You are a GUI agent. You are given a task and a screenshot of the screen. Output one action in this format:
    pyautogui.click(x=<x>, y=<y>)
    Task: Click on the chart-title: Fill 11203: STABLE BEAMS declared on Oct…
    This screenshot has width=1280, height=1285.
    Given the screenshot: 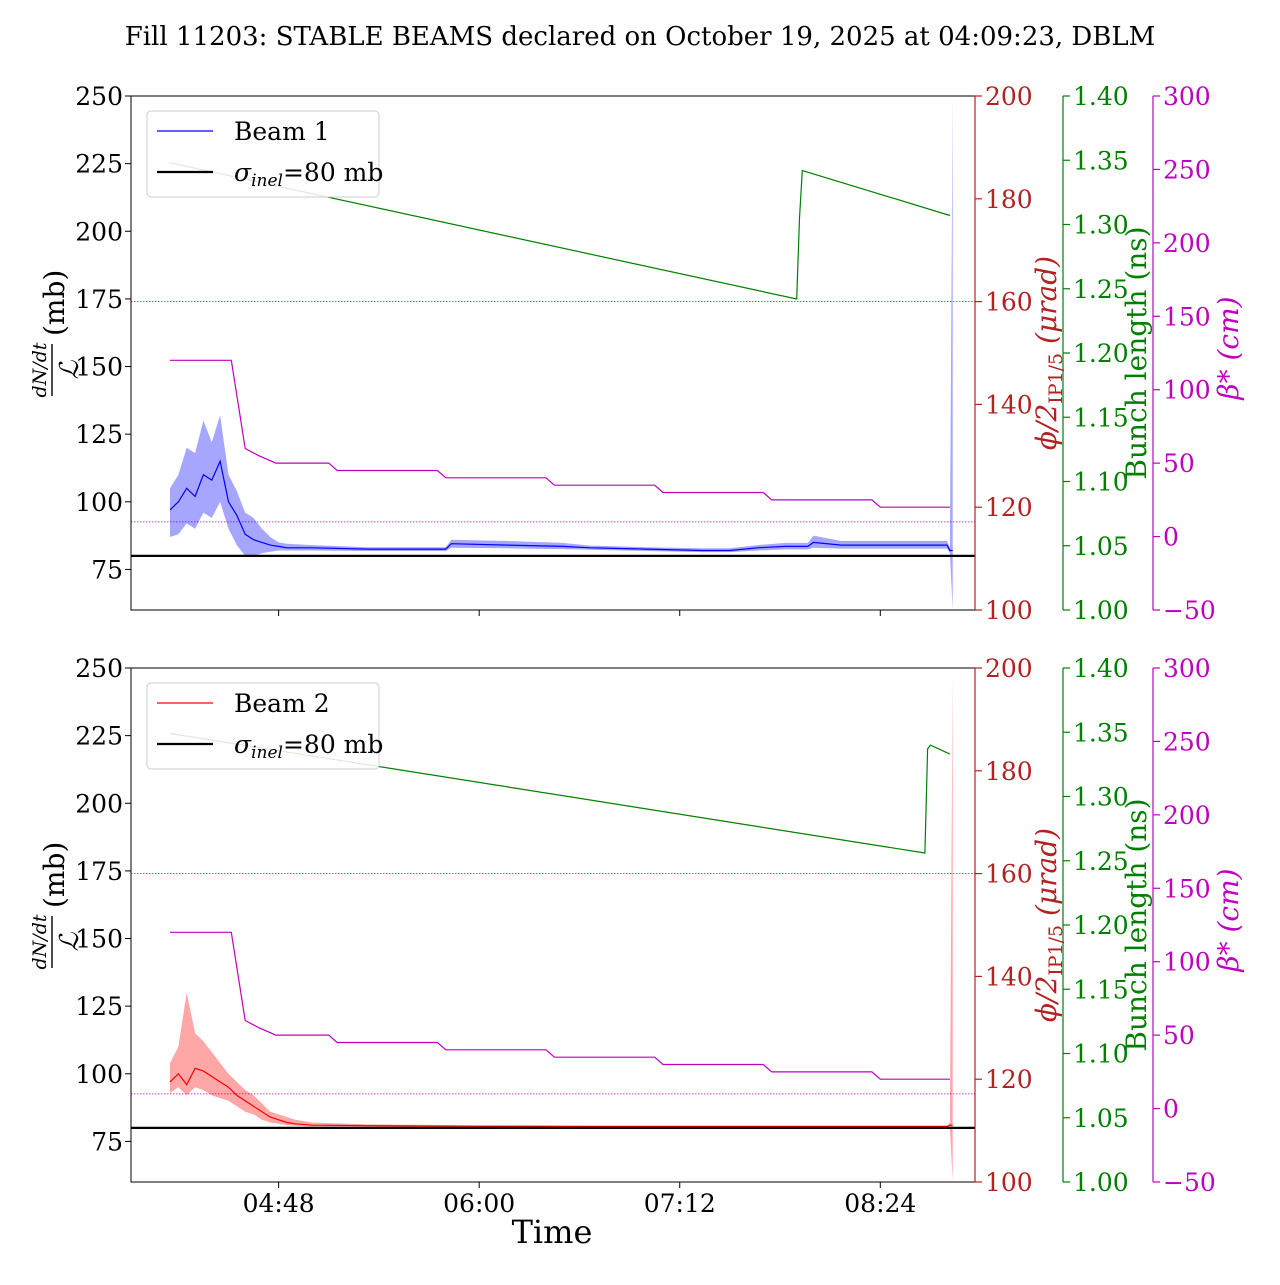 What is the action you would take?
    pyautogui.click(x=640, y=37)
    